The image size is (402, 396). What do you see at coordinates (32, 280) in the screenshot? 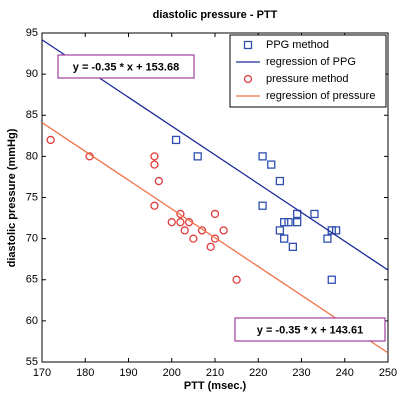
I see `y-tick-label: 65` at bounding box center [32, 280].